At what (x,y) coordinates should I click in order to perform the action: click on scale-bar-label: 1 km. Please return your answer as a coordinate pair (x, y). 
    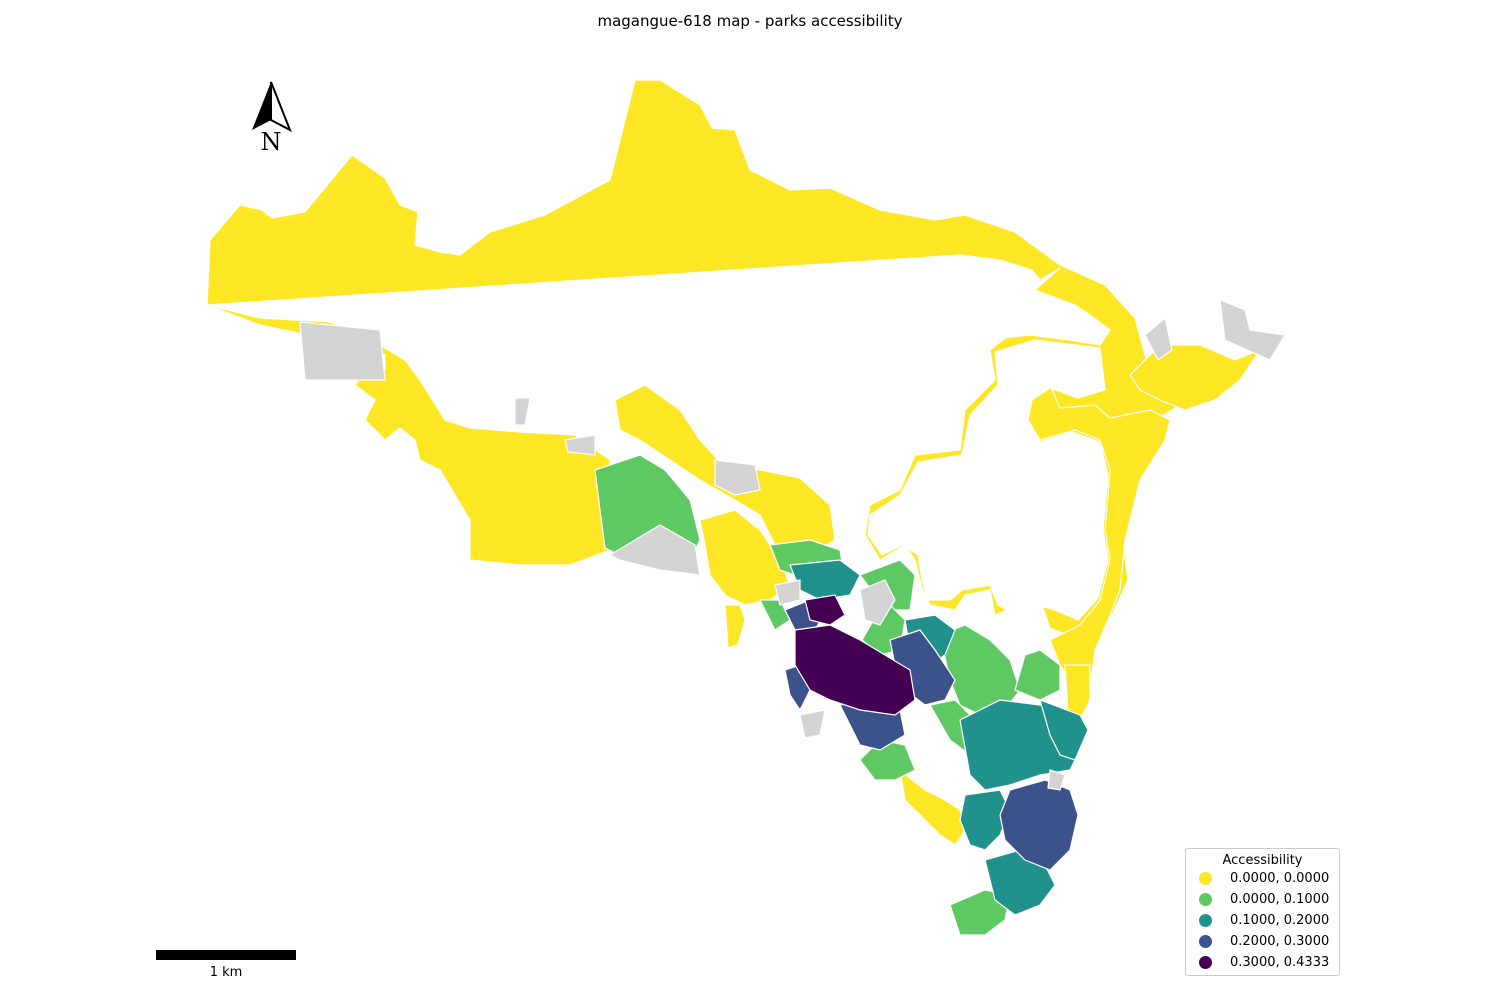
    Looking at the image, I should click on (226, 972).